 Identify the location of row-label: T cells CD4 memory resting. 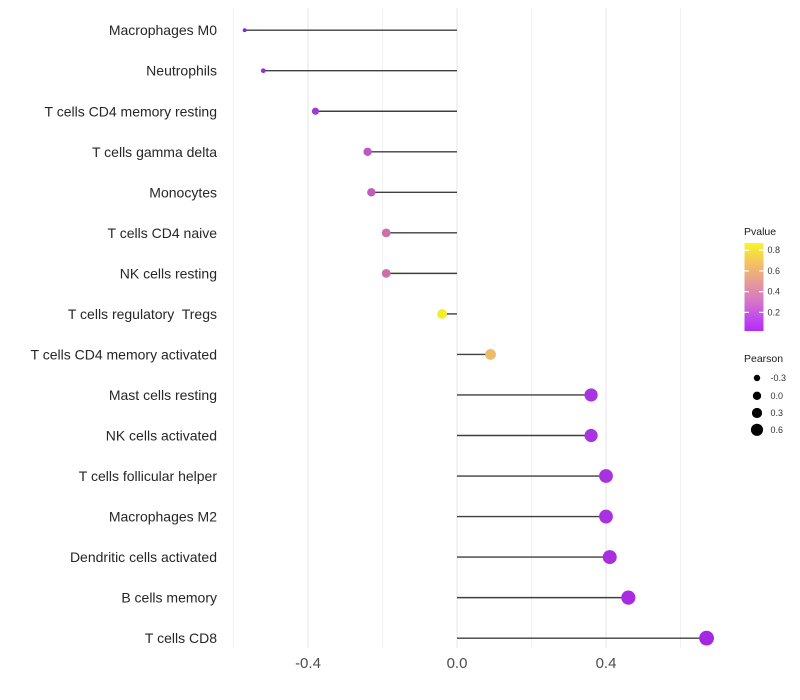
(131, 111).